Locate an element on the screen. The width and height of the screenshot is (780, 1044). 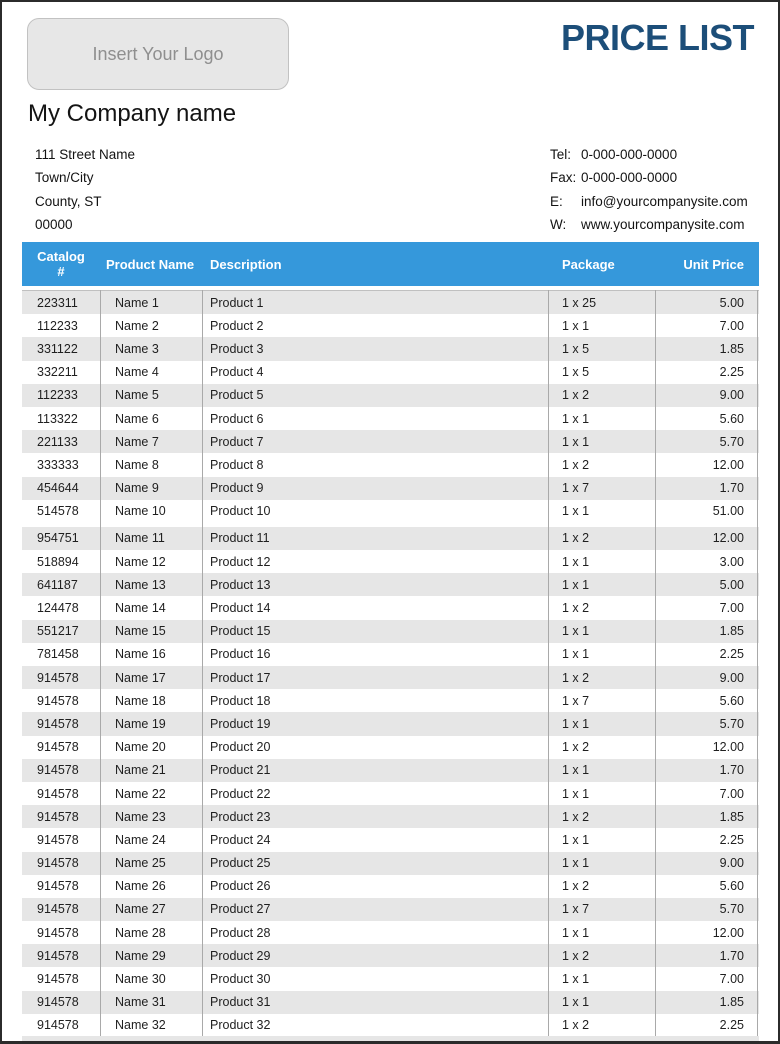
table-row: 914578 Name 17 Product 17 1 x 2 9.00 is located at coordinates (390, 678).